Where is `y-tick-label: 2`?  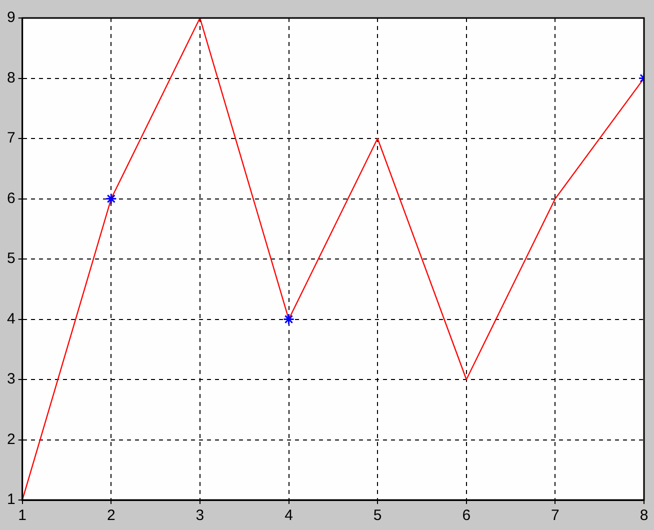
y-tick-label: 2 is located at coordinates (11, 439).